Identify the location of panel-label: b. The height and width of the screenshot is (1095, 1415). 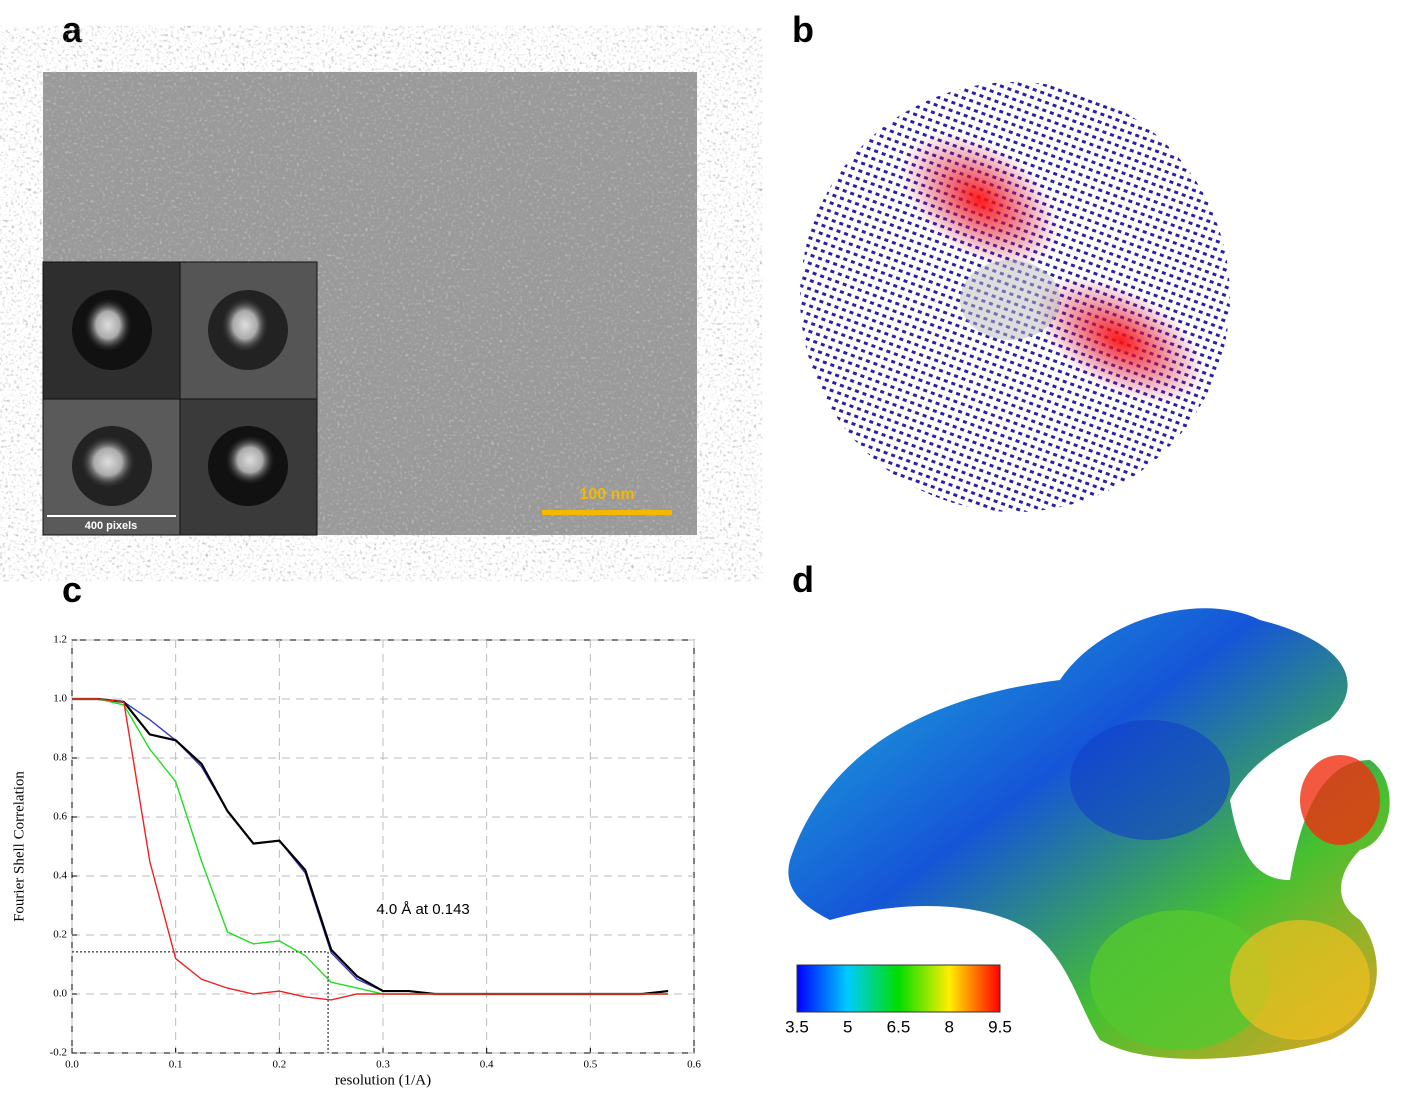
(803, 29).